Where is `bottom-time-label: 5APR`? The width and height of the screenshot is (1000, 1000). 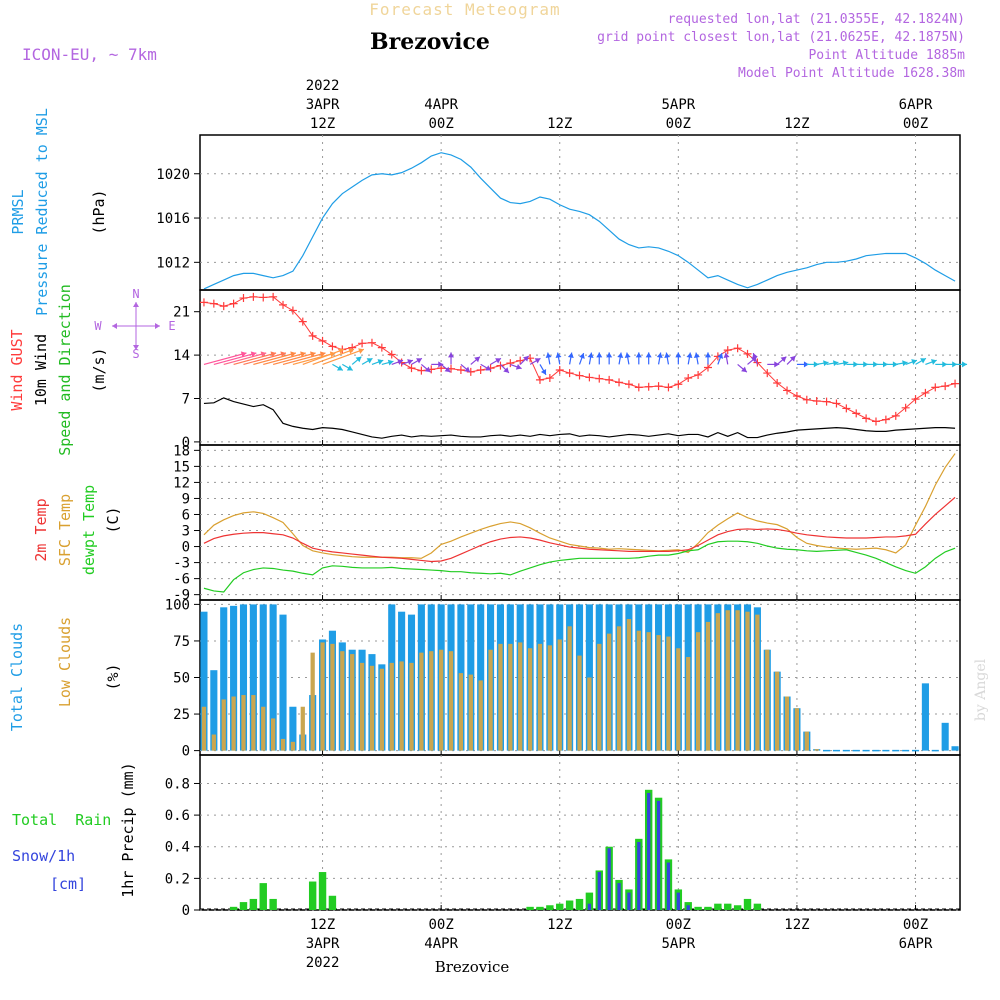
bottom-time-label: 5APR is located at coordinates (678, 944).